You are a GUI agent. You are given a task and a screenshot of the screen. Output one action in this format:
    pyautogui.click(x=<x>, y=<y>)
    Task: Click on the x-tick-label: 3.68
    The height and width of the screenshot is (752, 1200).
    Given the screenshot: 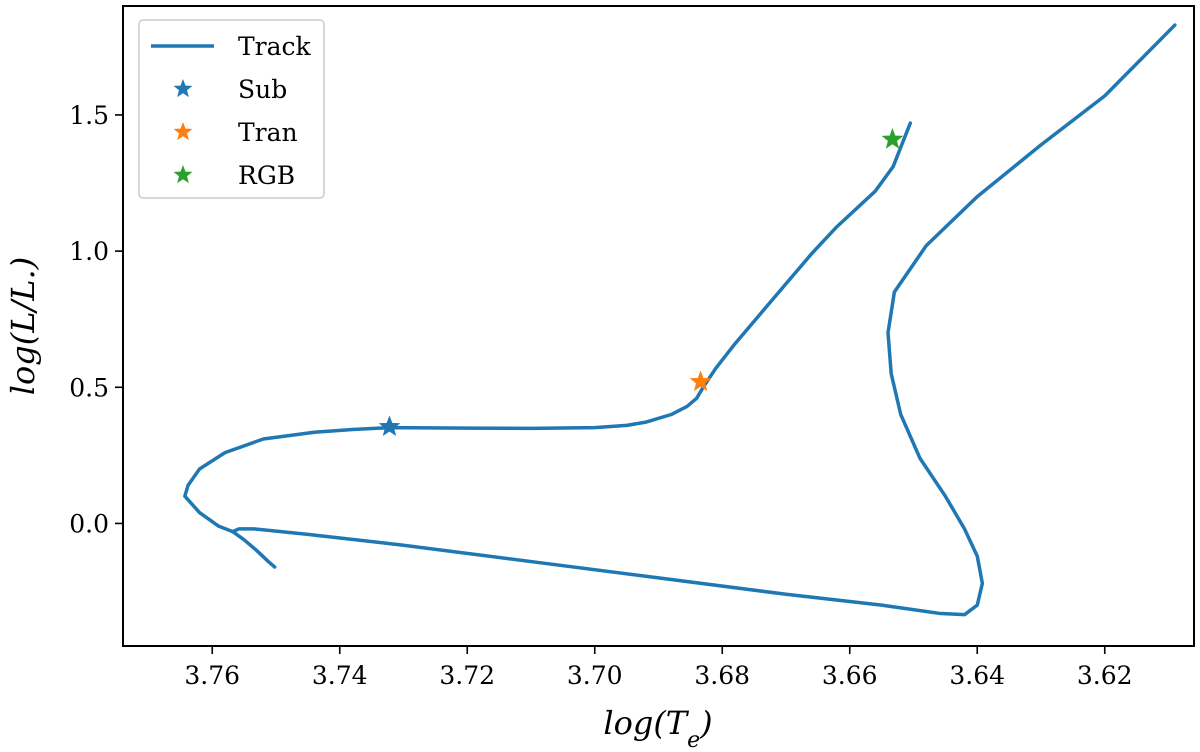 What is the action you would take?
    pyautogui.click(x=722, y=675)
    